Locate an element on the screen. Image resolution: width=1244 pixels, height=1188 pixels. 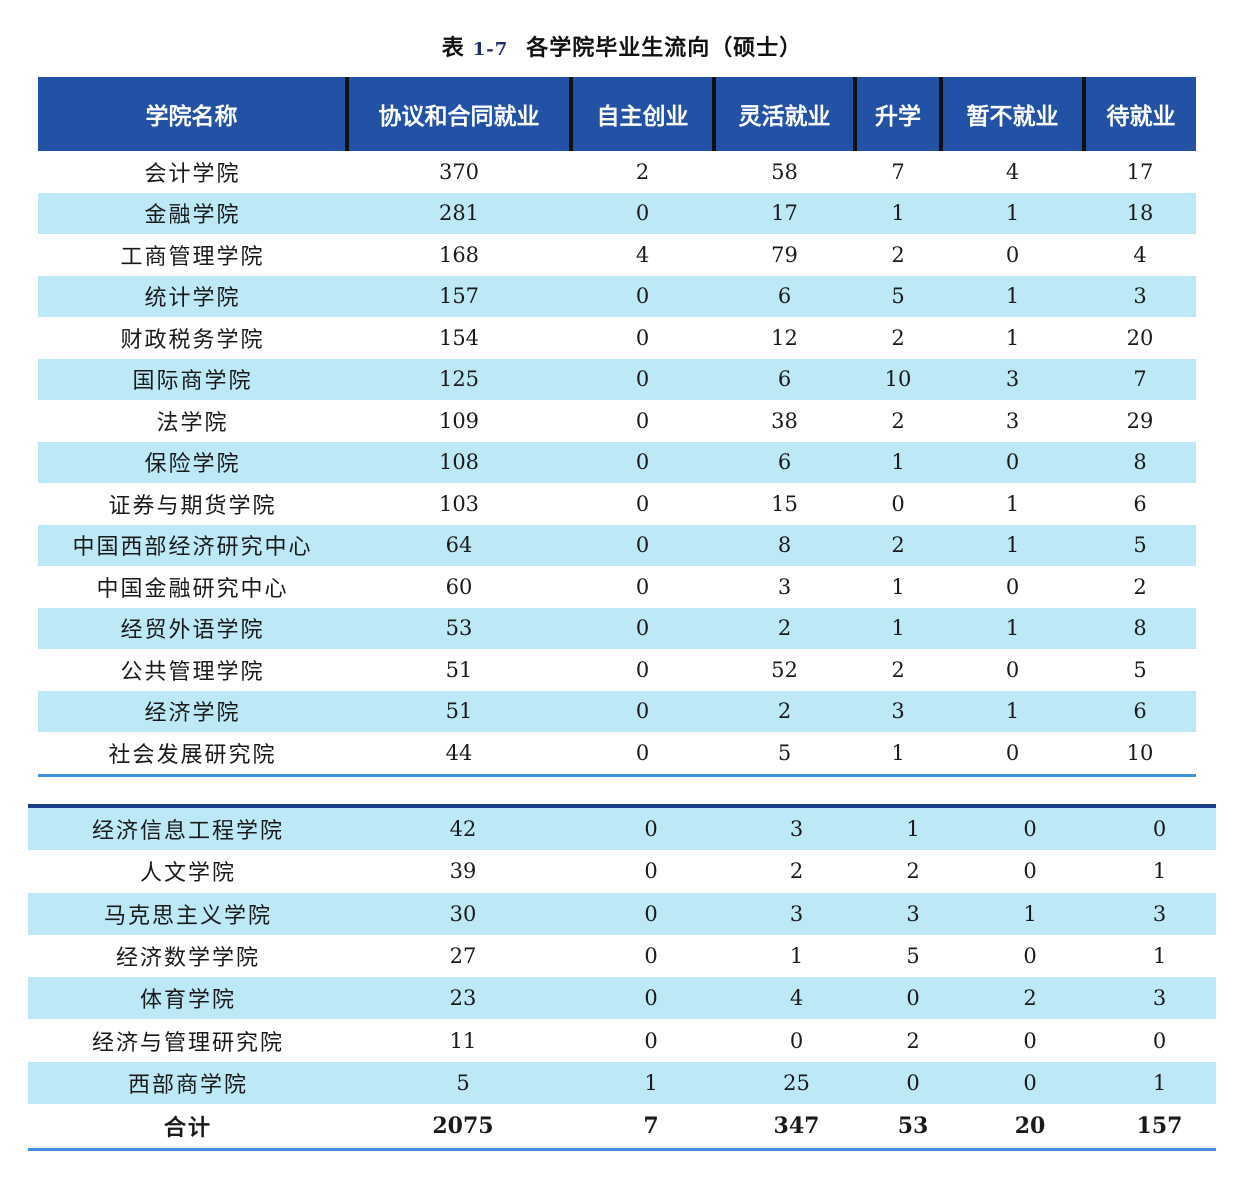
total-value-cell: 347 is located at coordinates (796, 1128).